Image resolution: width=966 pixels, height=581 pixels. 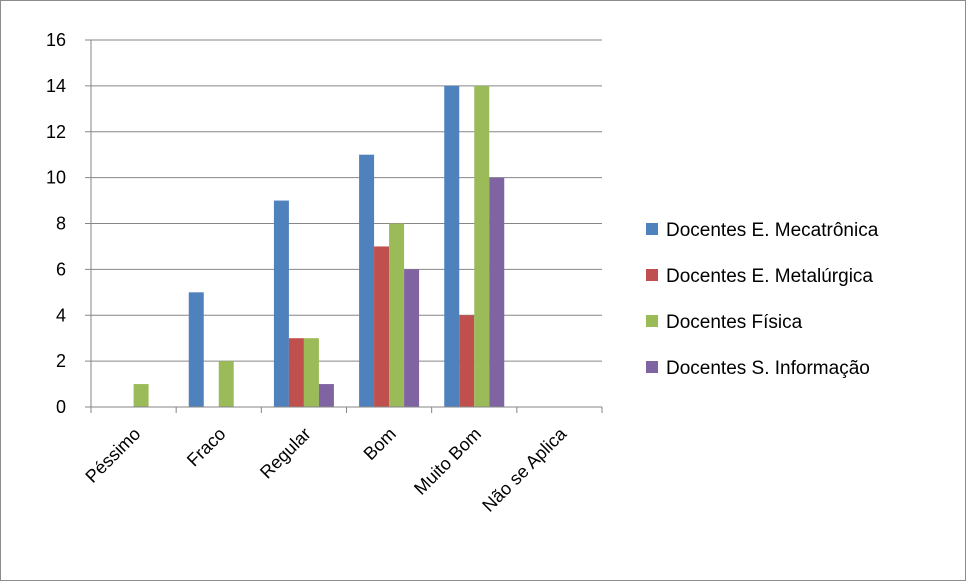 What do you see at coordinates (61, 361) in the screenshot?
I see `y-tick-label: 2` at bounding box center [61, 361].